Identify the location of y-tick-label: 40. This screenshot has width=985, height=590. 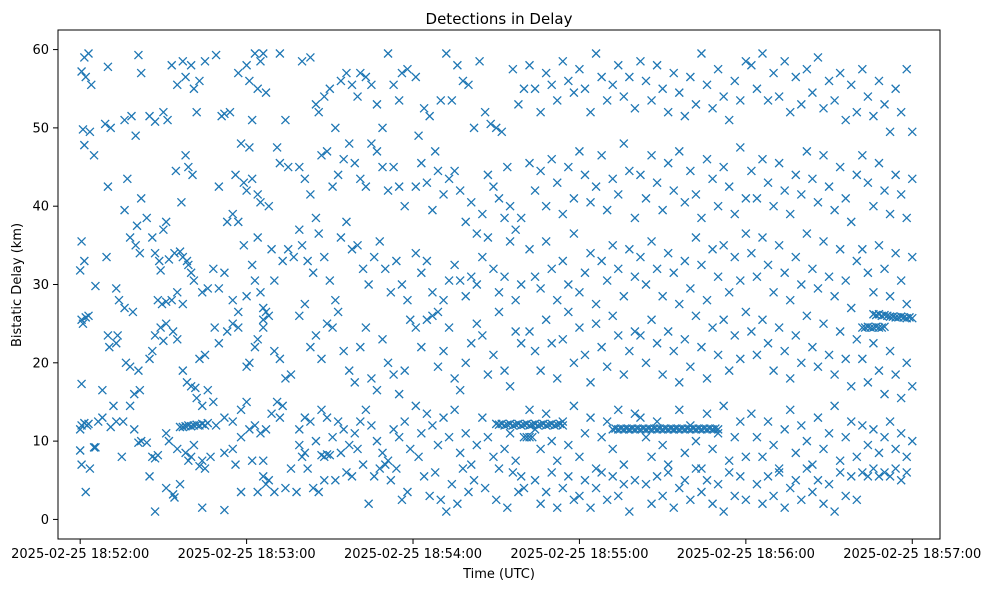
(40, 207).